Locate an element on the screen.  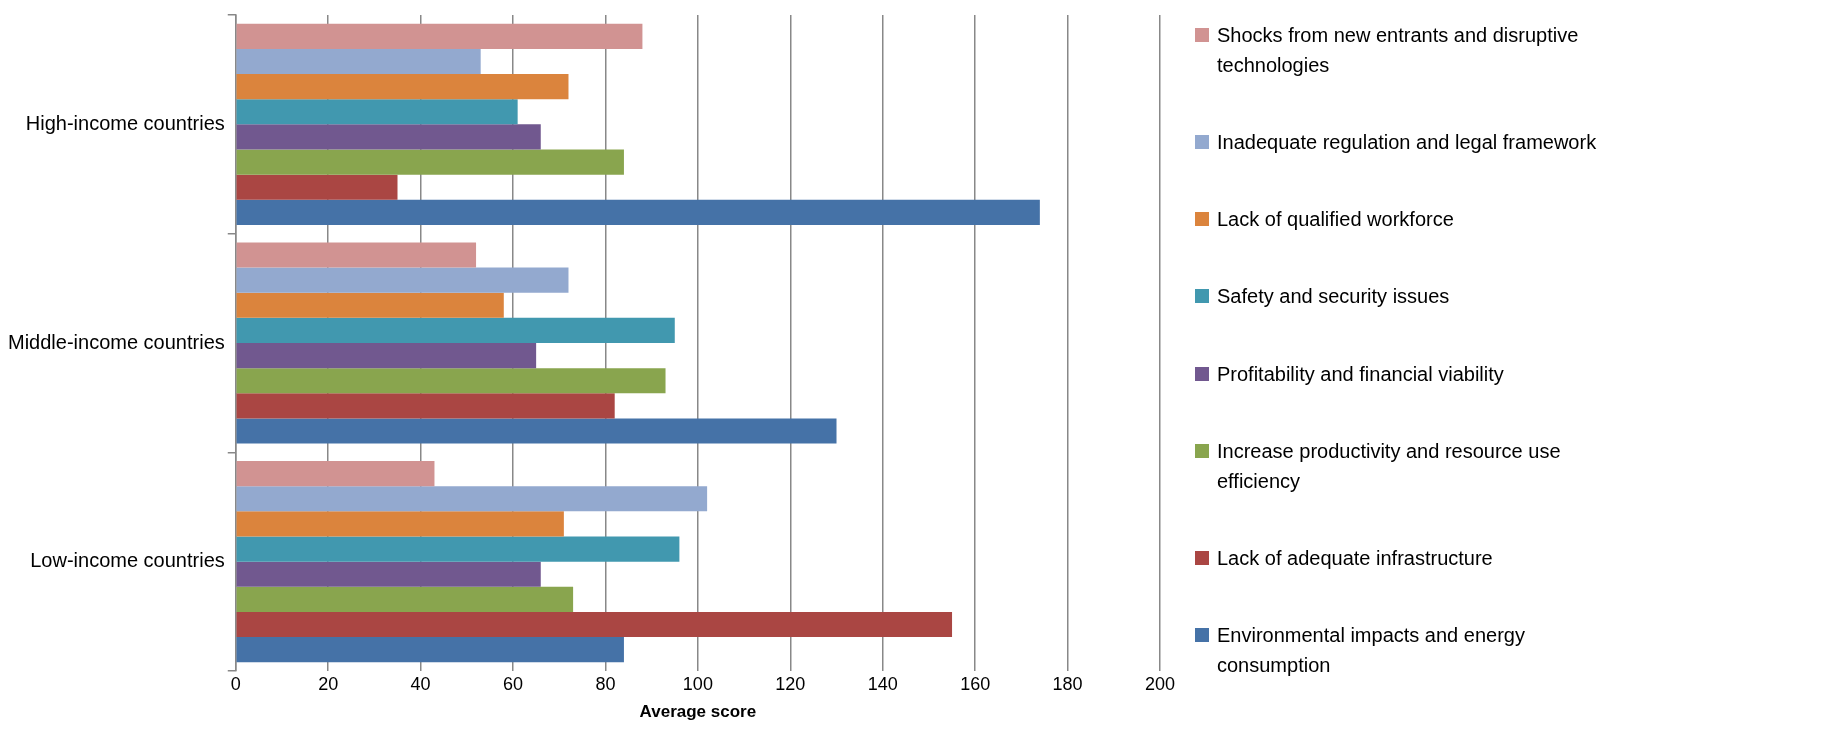
y-tick-label: Middle-income countries is located at coordinates (116, 341).